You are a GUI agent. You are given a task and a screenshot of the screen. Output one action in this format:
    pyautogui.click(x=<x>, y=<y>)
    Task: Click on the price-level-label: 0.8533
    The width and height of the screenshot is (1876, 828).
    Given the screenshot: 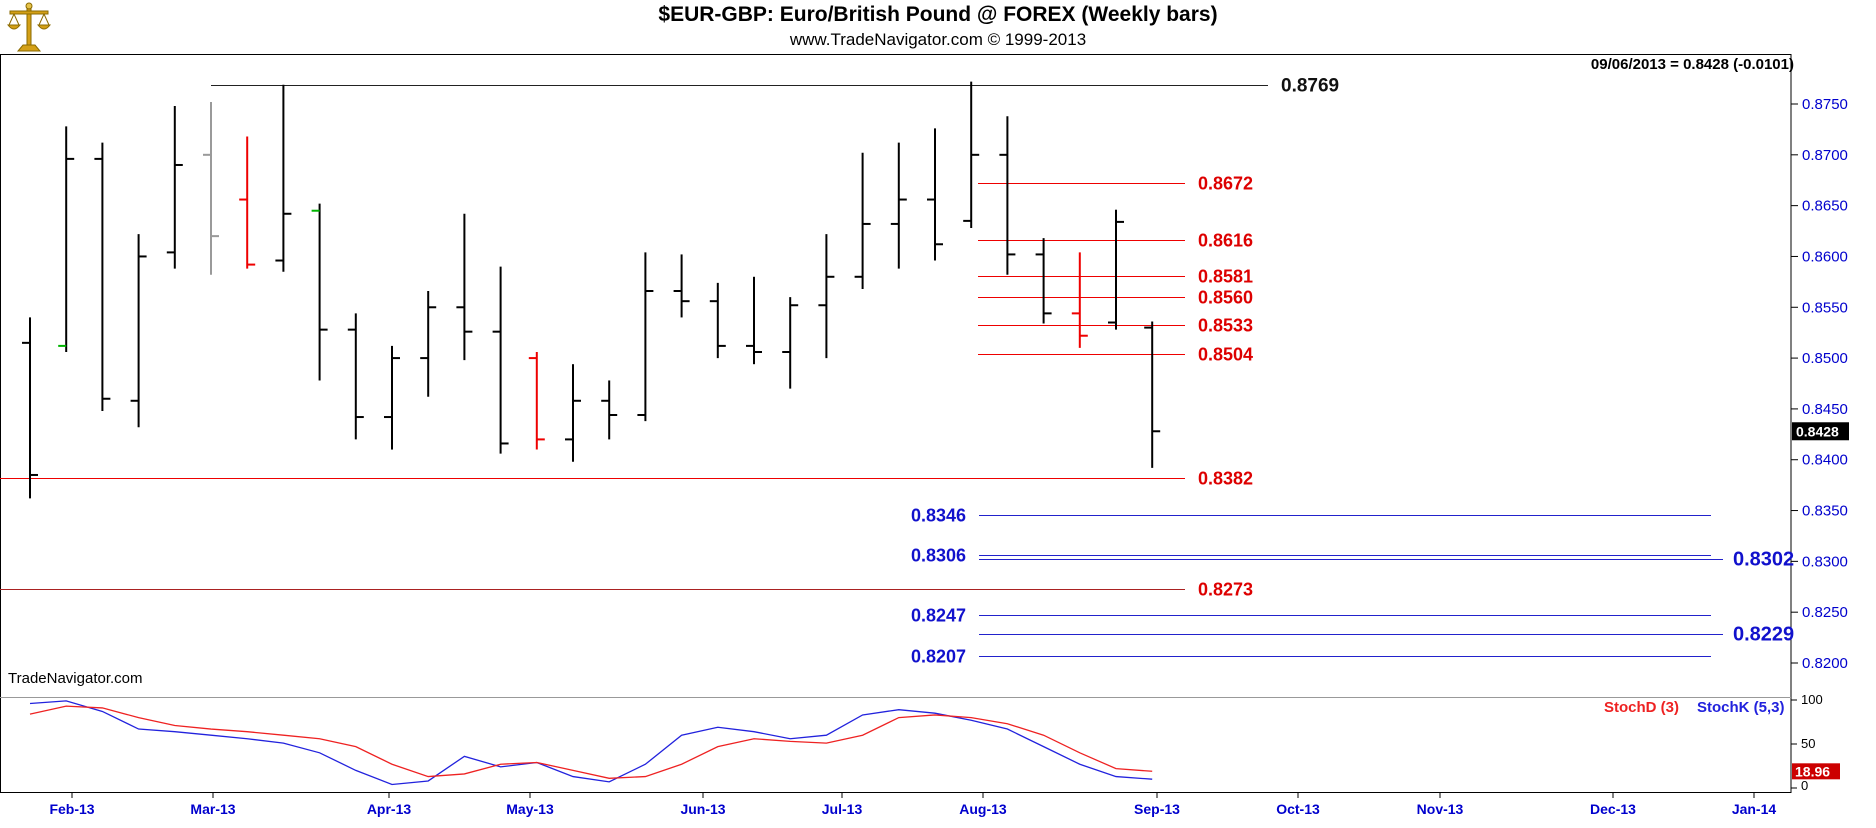 What is the action you would take?
    pyautogui.click(x=1225, y=326)
    